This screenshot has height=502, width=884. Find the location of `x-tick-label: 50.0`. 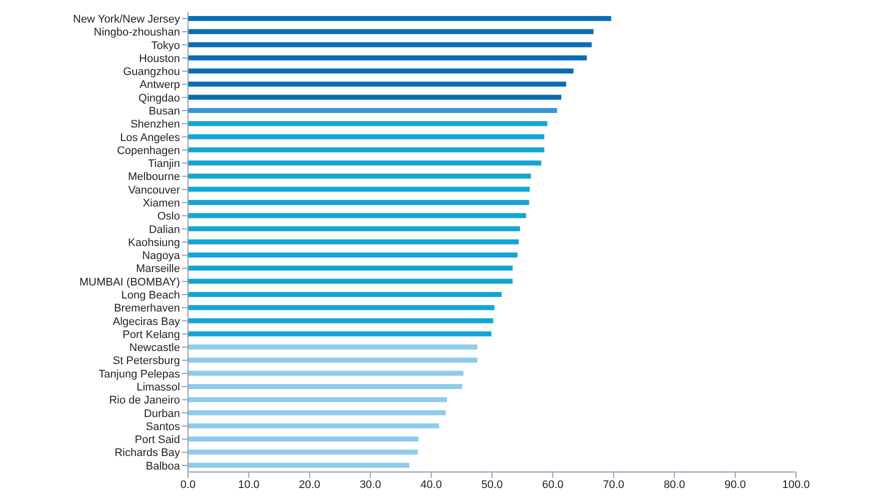

x-tick-label: 50.0 is located at coordinates (492, 484).